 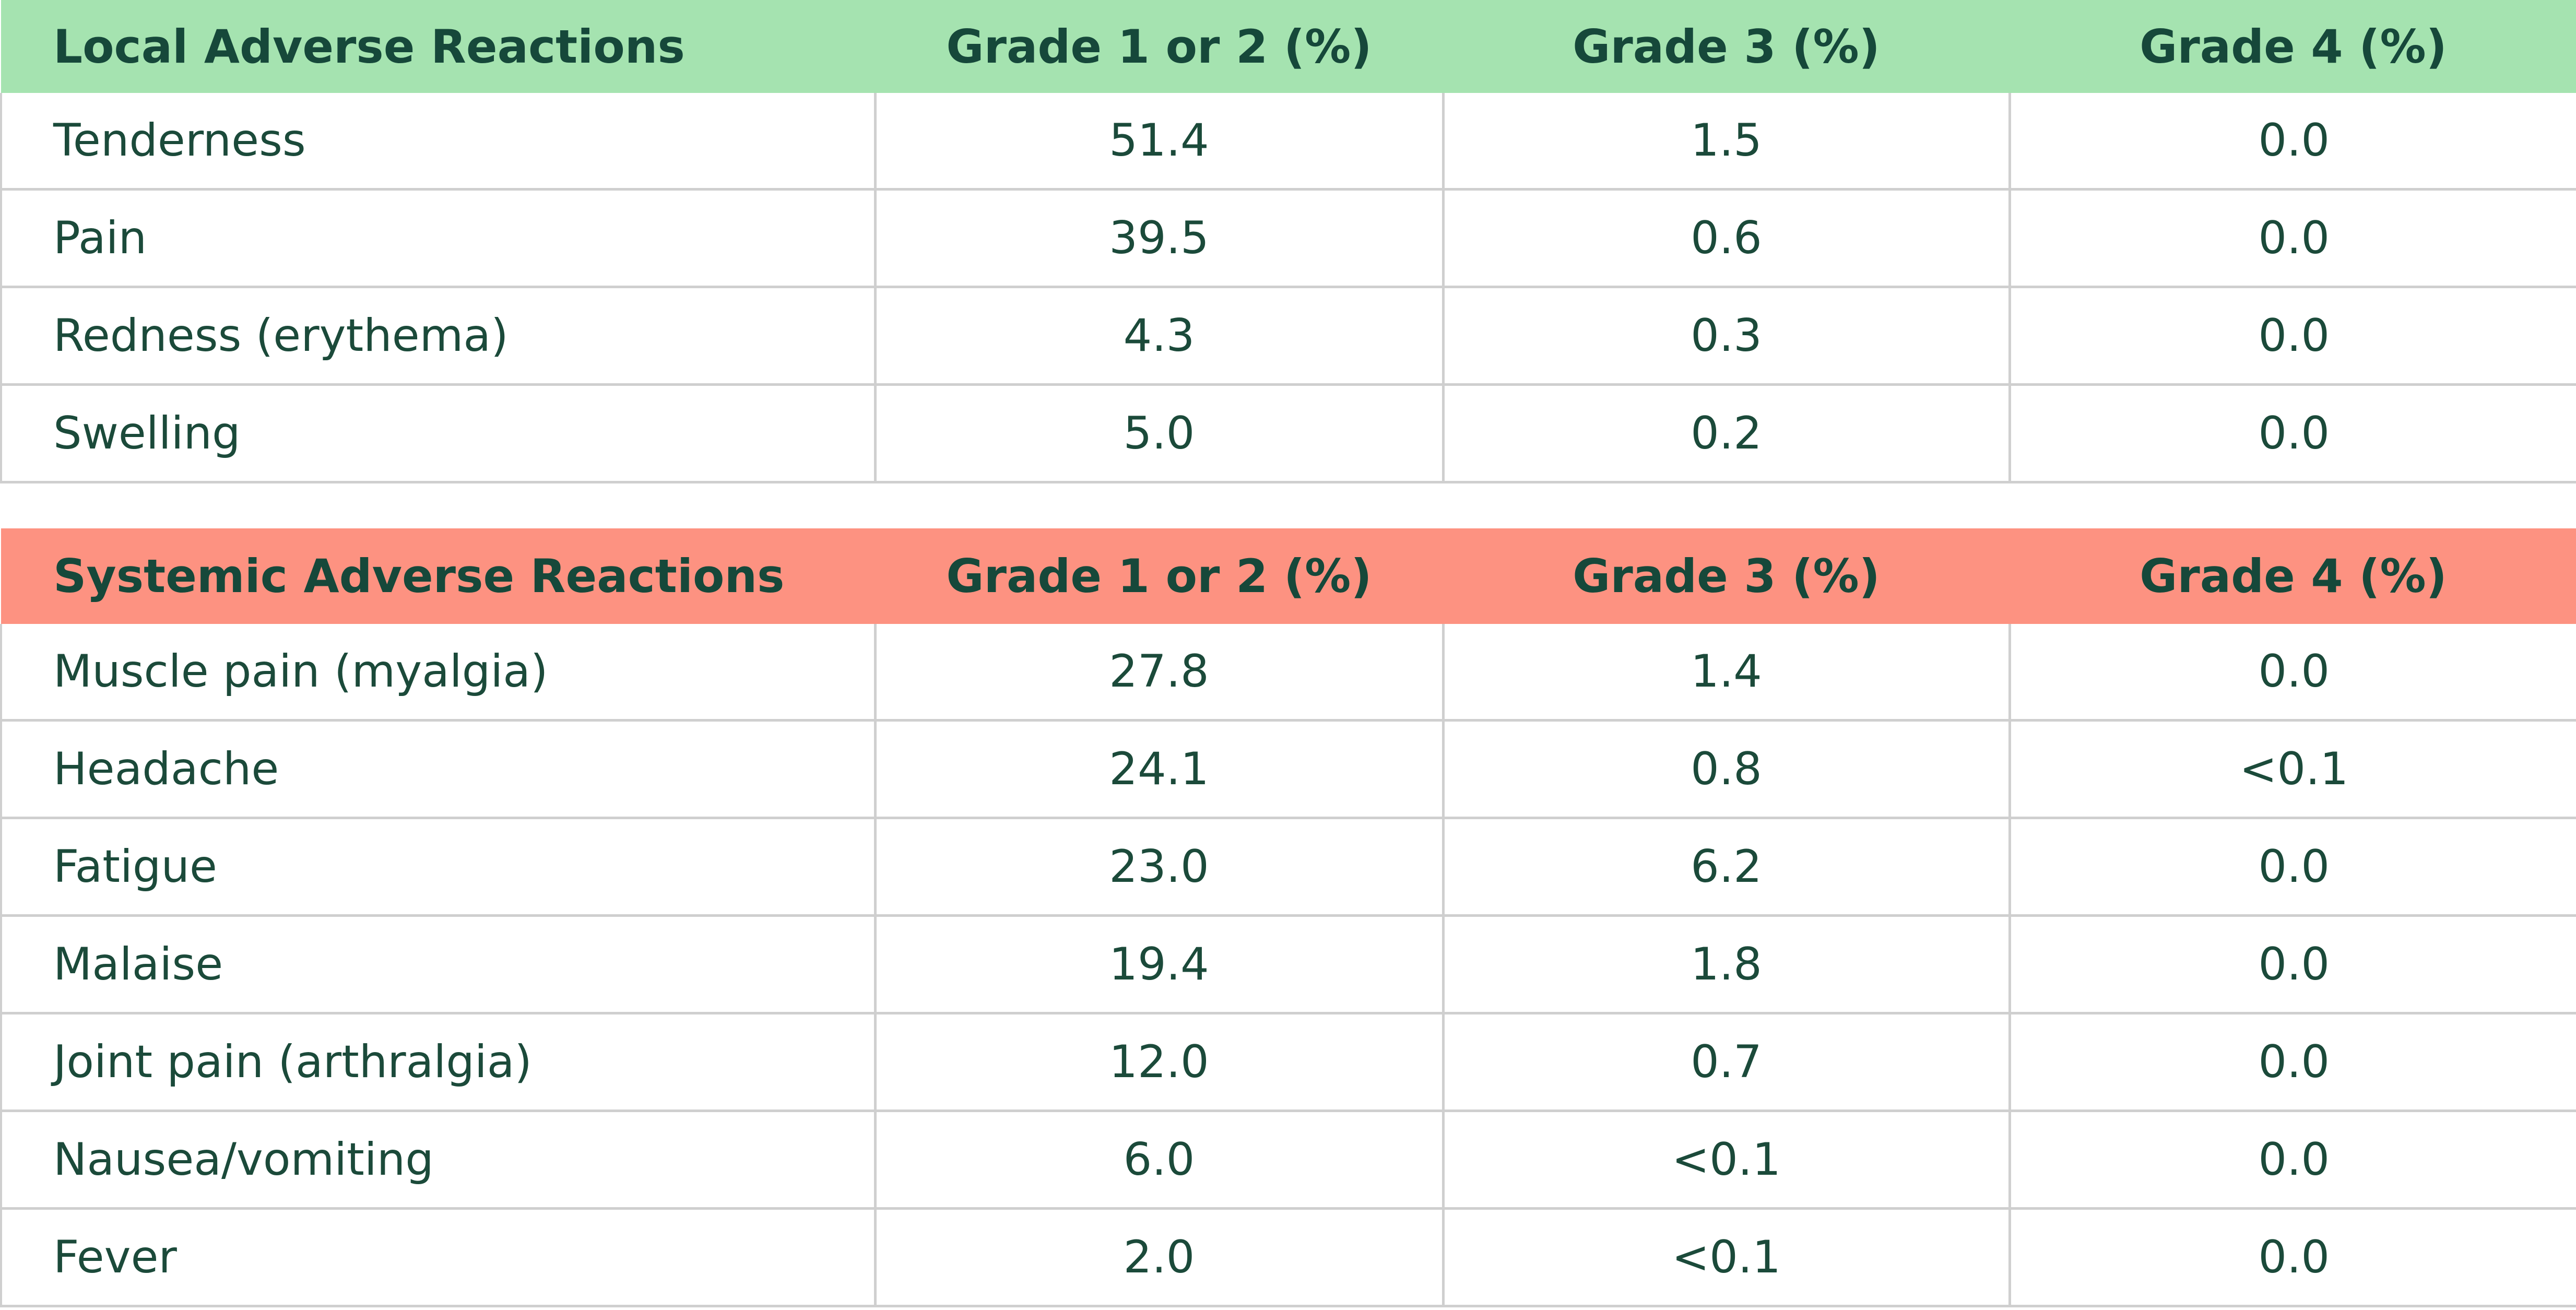 I want to click on reaction-name-cell: Nausea/vomiting, so click(x=438, y=1160).